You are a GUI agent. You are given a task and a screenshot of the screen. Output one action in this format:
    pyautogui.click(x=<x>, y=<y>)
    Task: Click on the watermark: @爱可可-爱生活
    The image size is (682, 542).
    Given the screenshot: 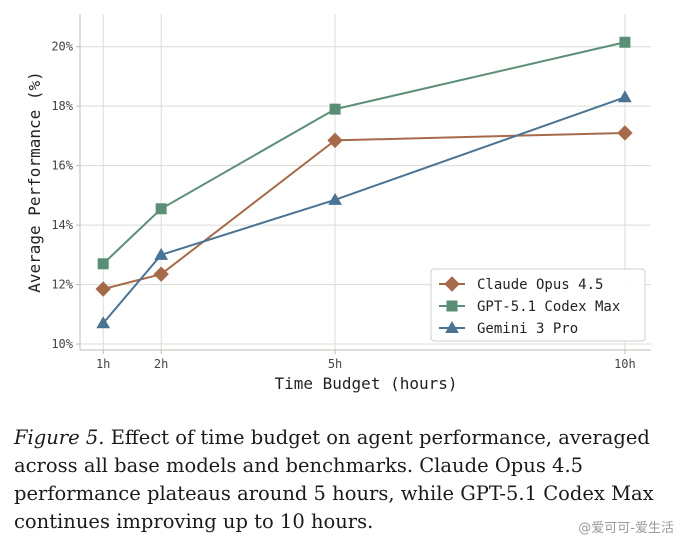 What is the action you would take?
    pyautogui.click(x=626, y=528)
    